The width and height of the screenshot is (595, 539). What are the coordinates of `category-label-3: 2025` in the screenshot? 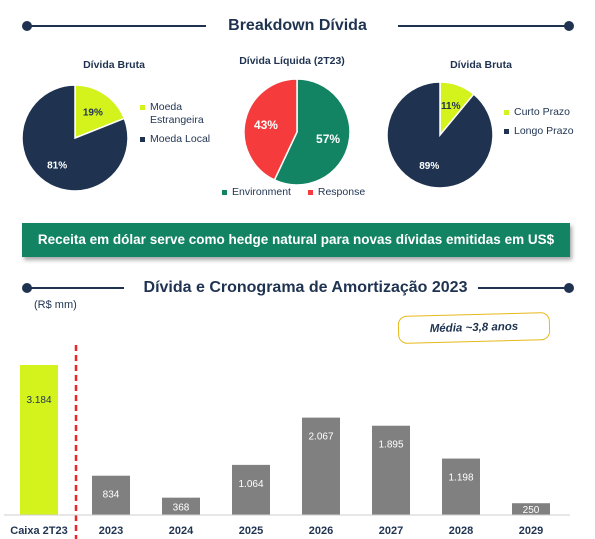 It's located at (251, 531).